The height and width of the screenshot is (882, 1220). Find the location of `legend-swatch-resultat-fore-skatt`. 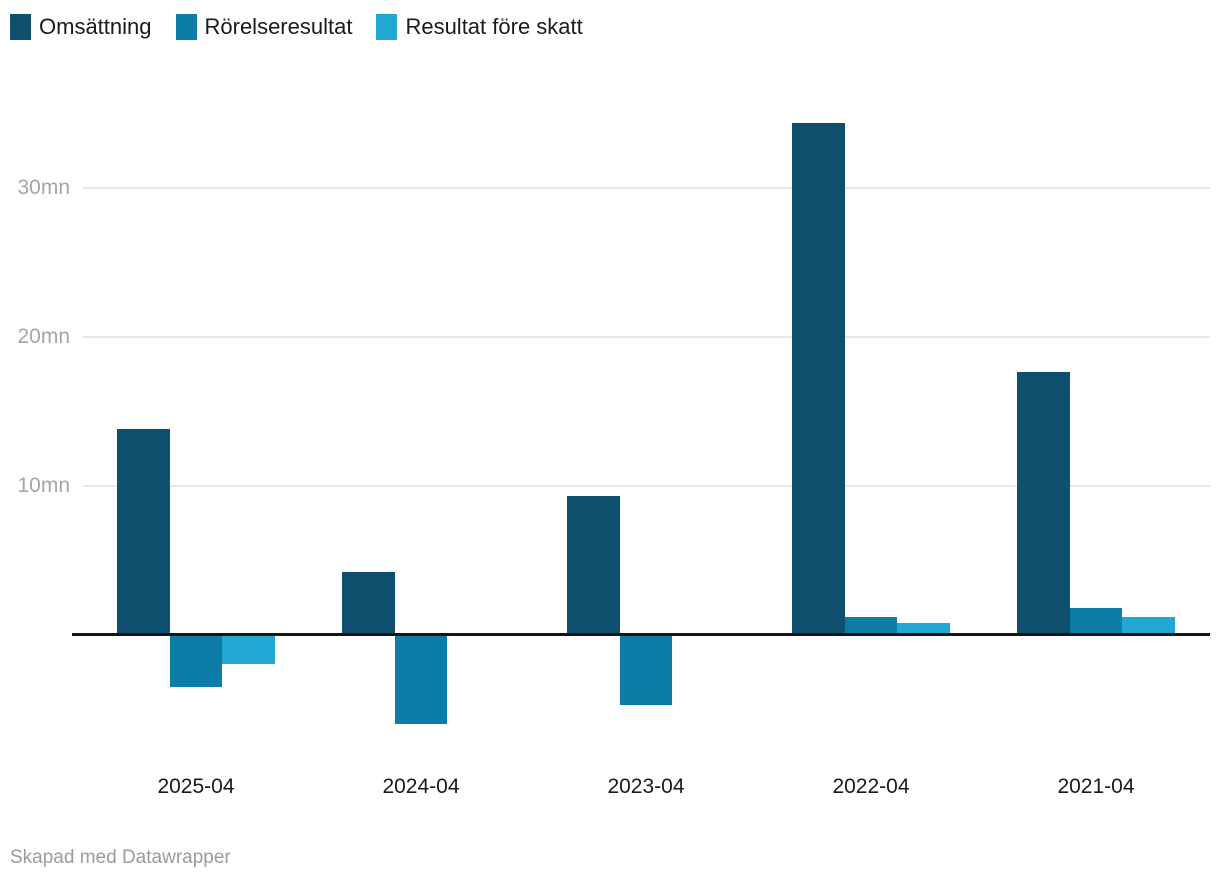

legend-swatch-resultat-fore-skatt is located at coordinates (387, 27).